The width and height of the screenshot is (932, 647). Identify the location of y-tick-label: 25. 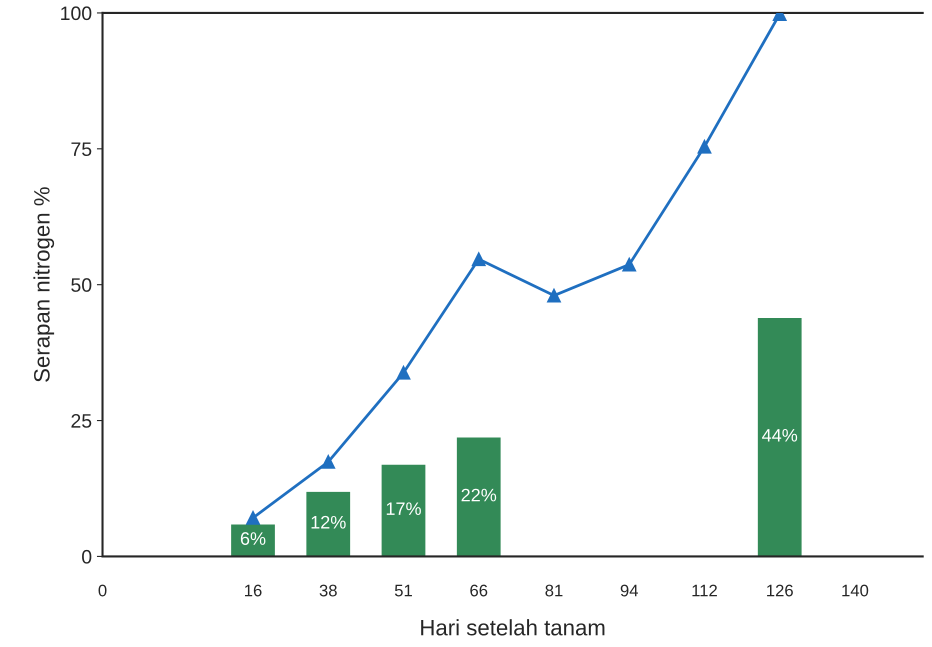
(81, 421).